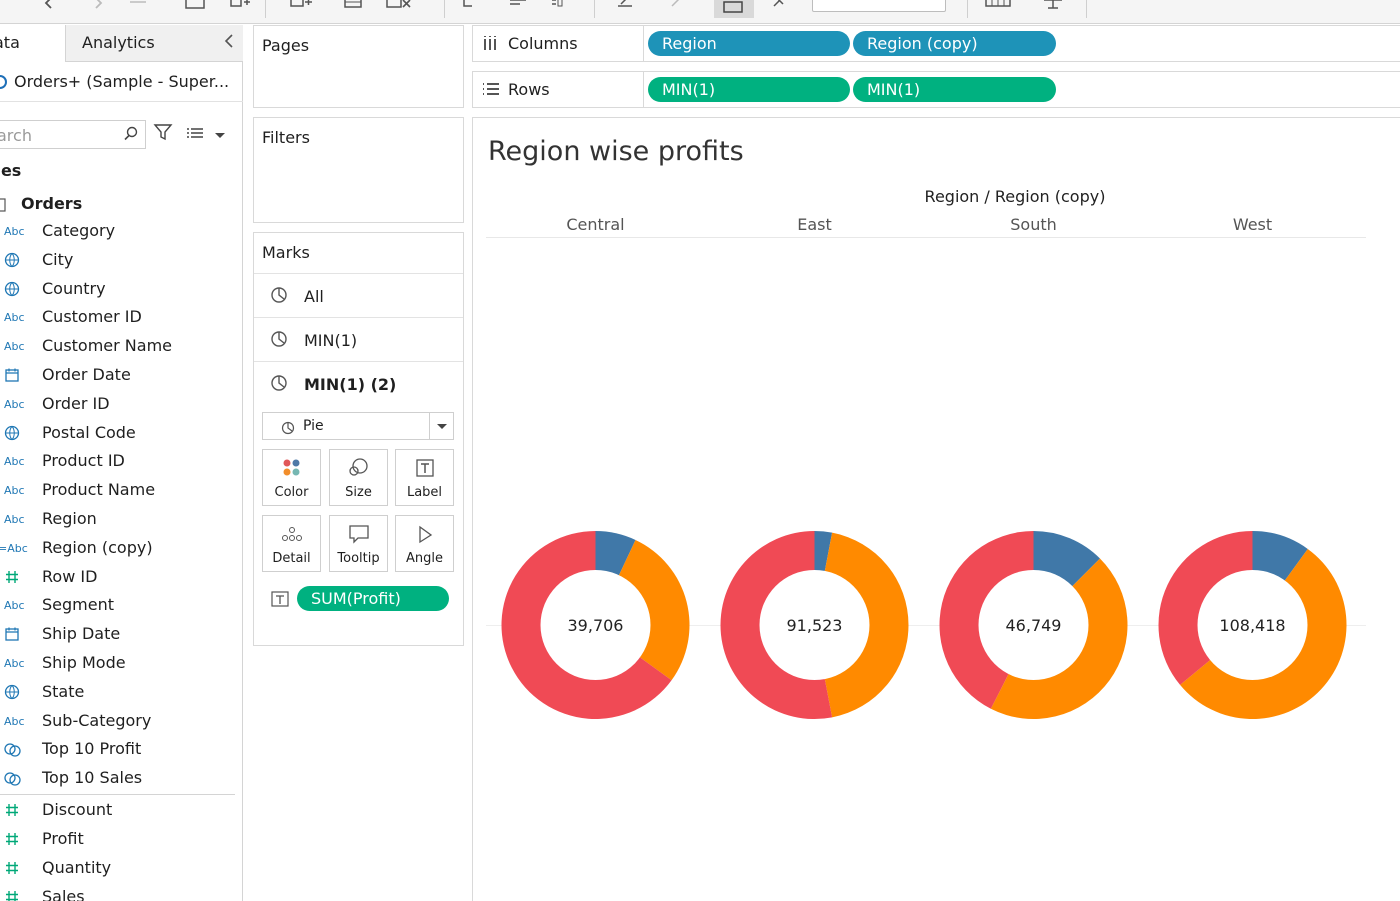  Describe the element at coordinates (195, 135) in the screenshot. I see `view-list-icon` at that location.